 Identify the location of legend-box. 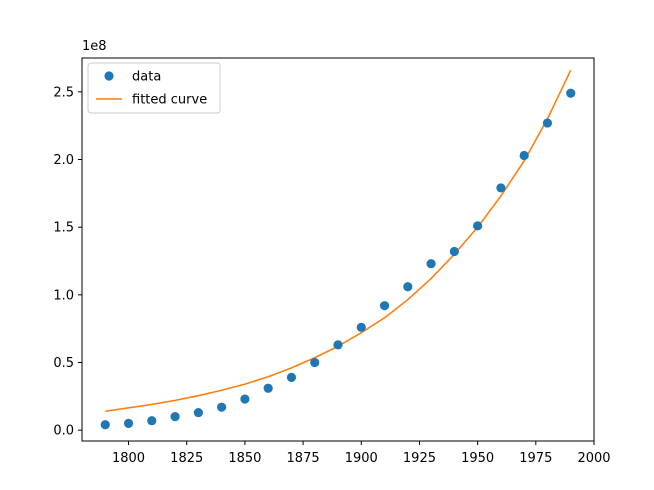
(154, 88).